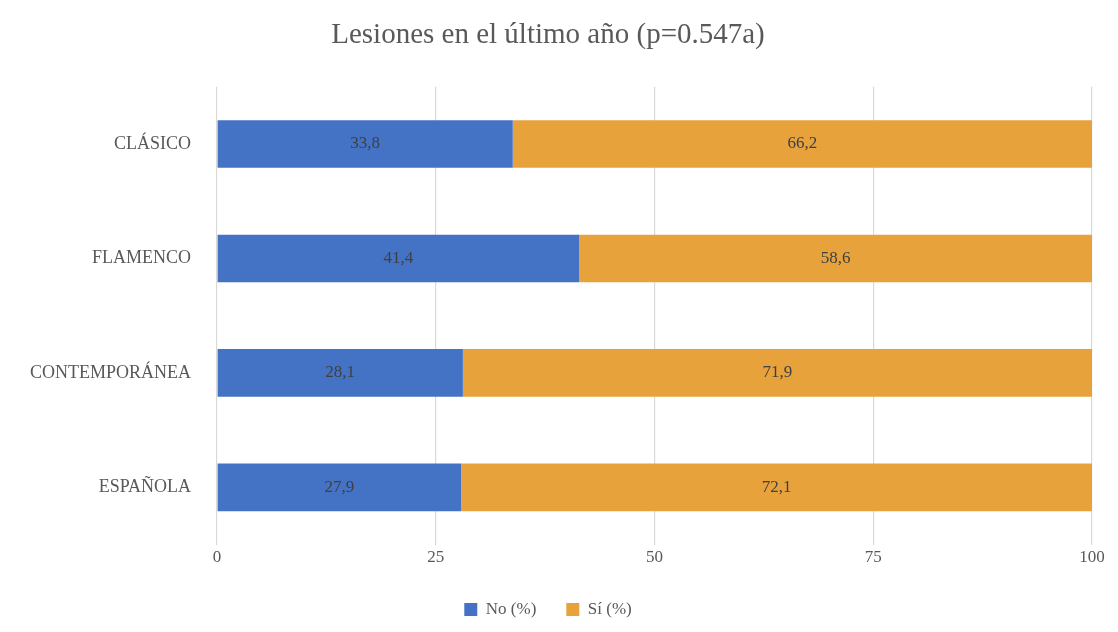 This screenshot has width=1118, height=632. I want to click on y-tick-label: CONTEMPORÁNEA, so click(110, 371).